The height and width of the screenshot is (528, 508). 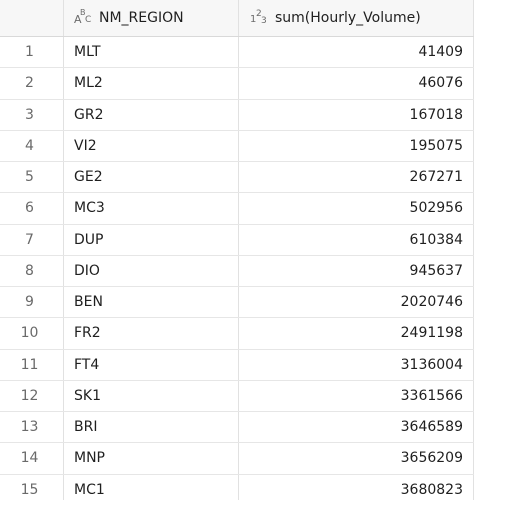 What do you see at coordinates (32, 427) in the screenshot?
I see `row-number: 13` at bounding box center [32, 427].